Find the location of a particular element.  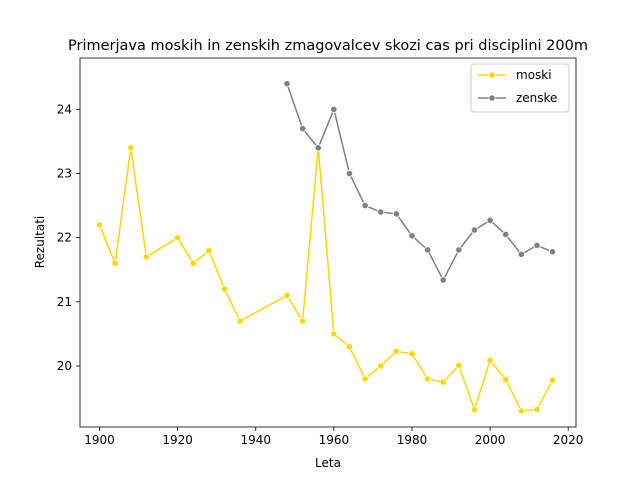

x-tick-label: 1940 is located at coordinates (255, 440).